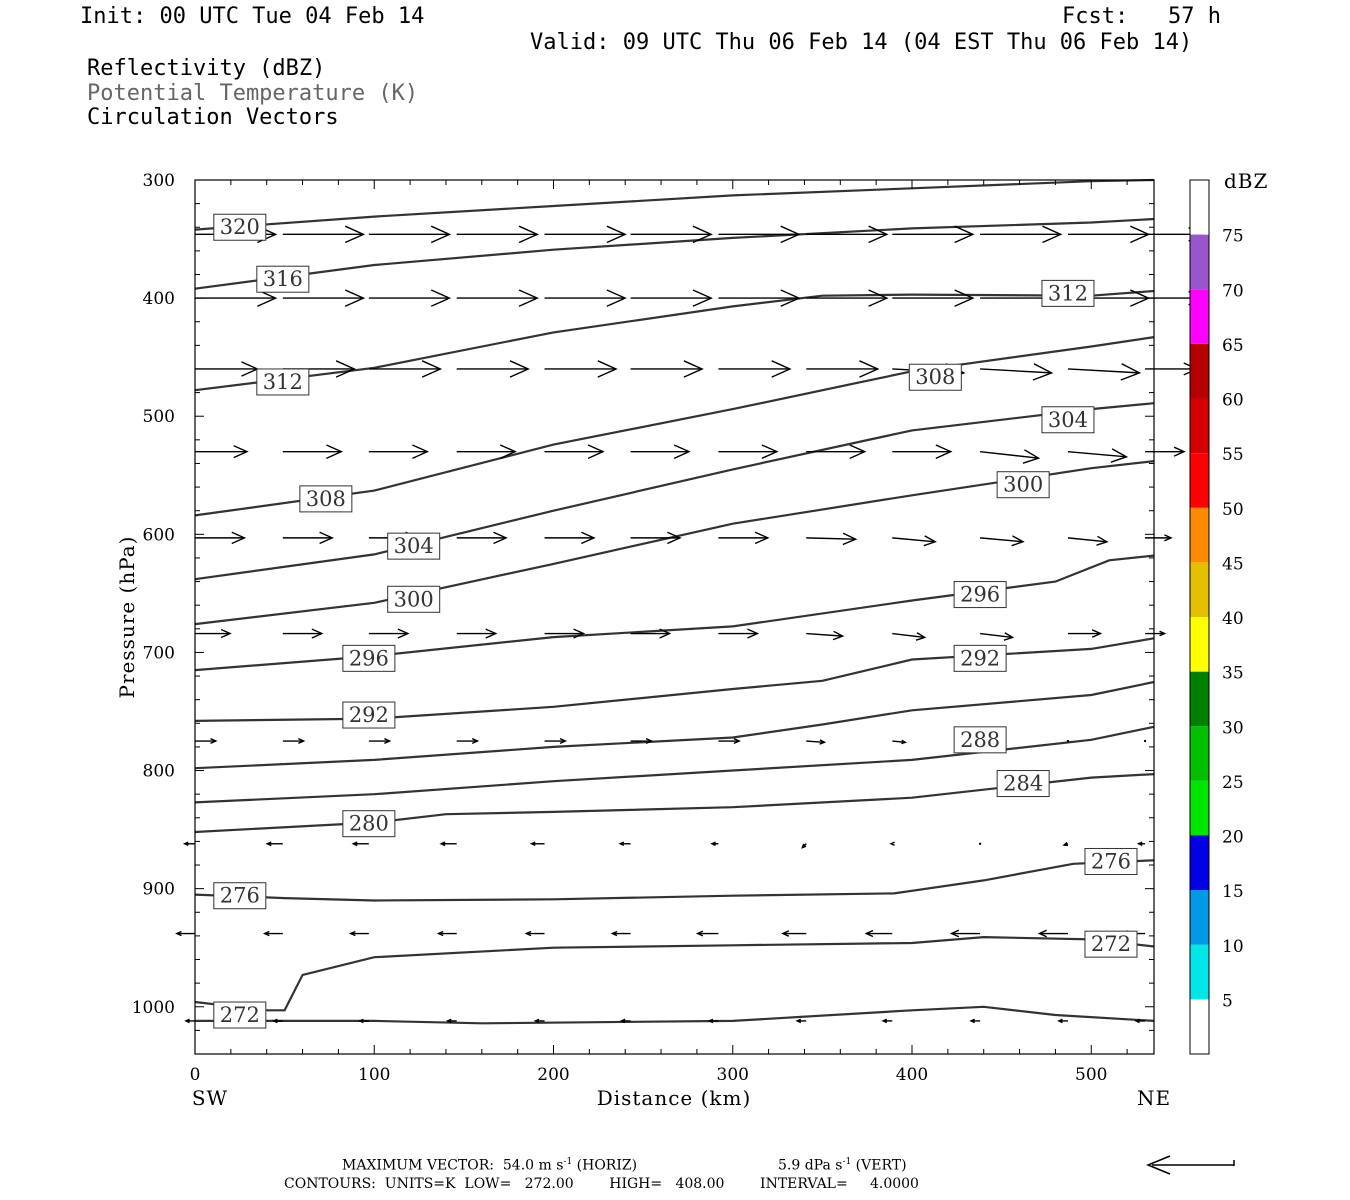 The image size is (1350, 1200). Describe the element at coordinates (369, 715) in the screenshot. I see `contour-label: 292` at that location.